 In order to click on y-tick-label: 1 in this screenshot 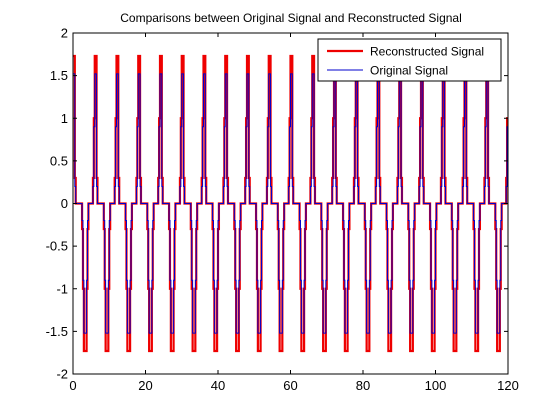, I will do `click(64, 118)`.